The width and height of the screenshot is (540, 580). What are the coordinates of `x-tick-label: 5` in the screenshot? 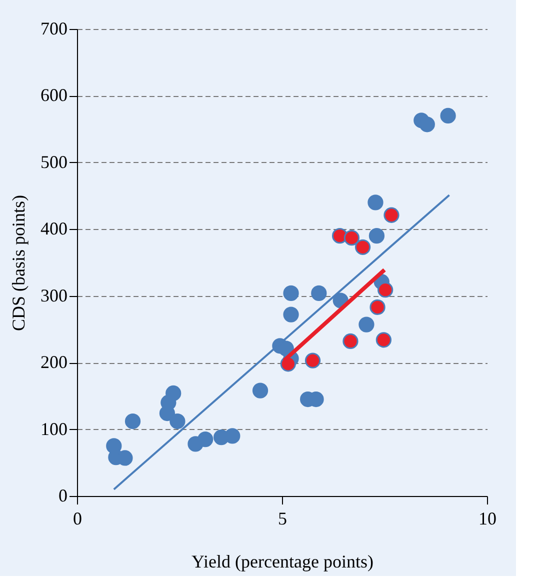 It's located at (282, 518).